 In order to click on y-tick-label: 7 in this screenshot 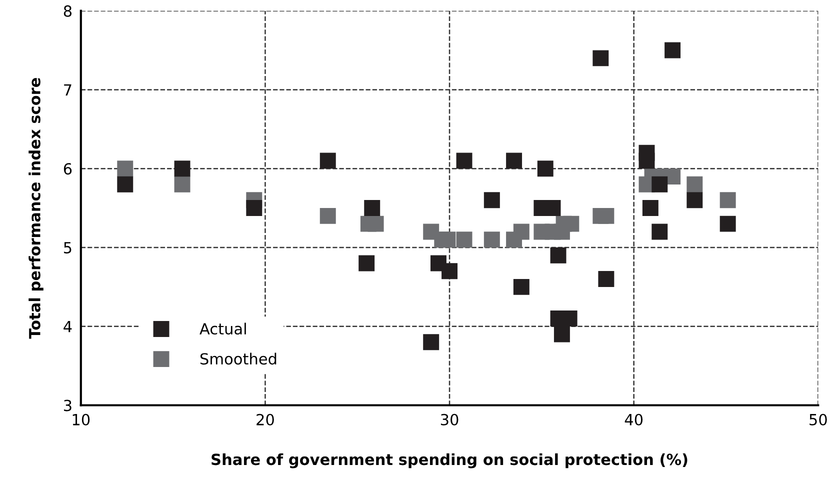, I will do `click(68, 90)`.